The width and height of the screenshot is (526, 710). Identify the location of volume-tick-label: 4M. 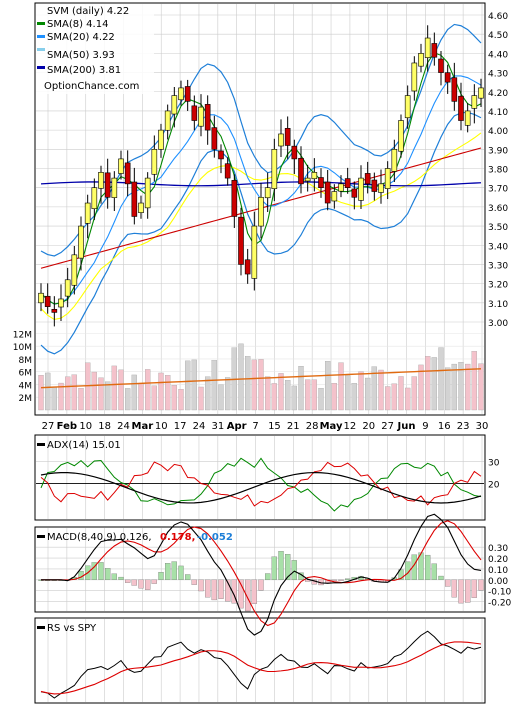
(26, 386).